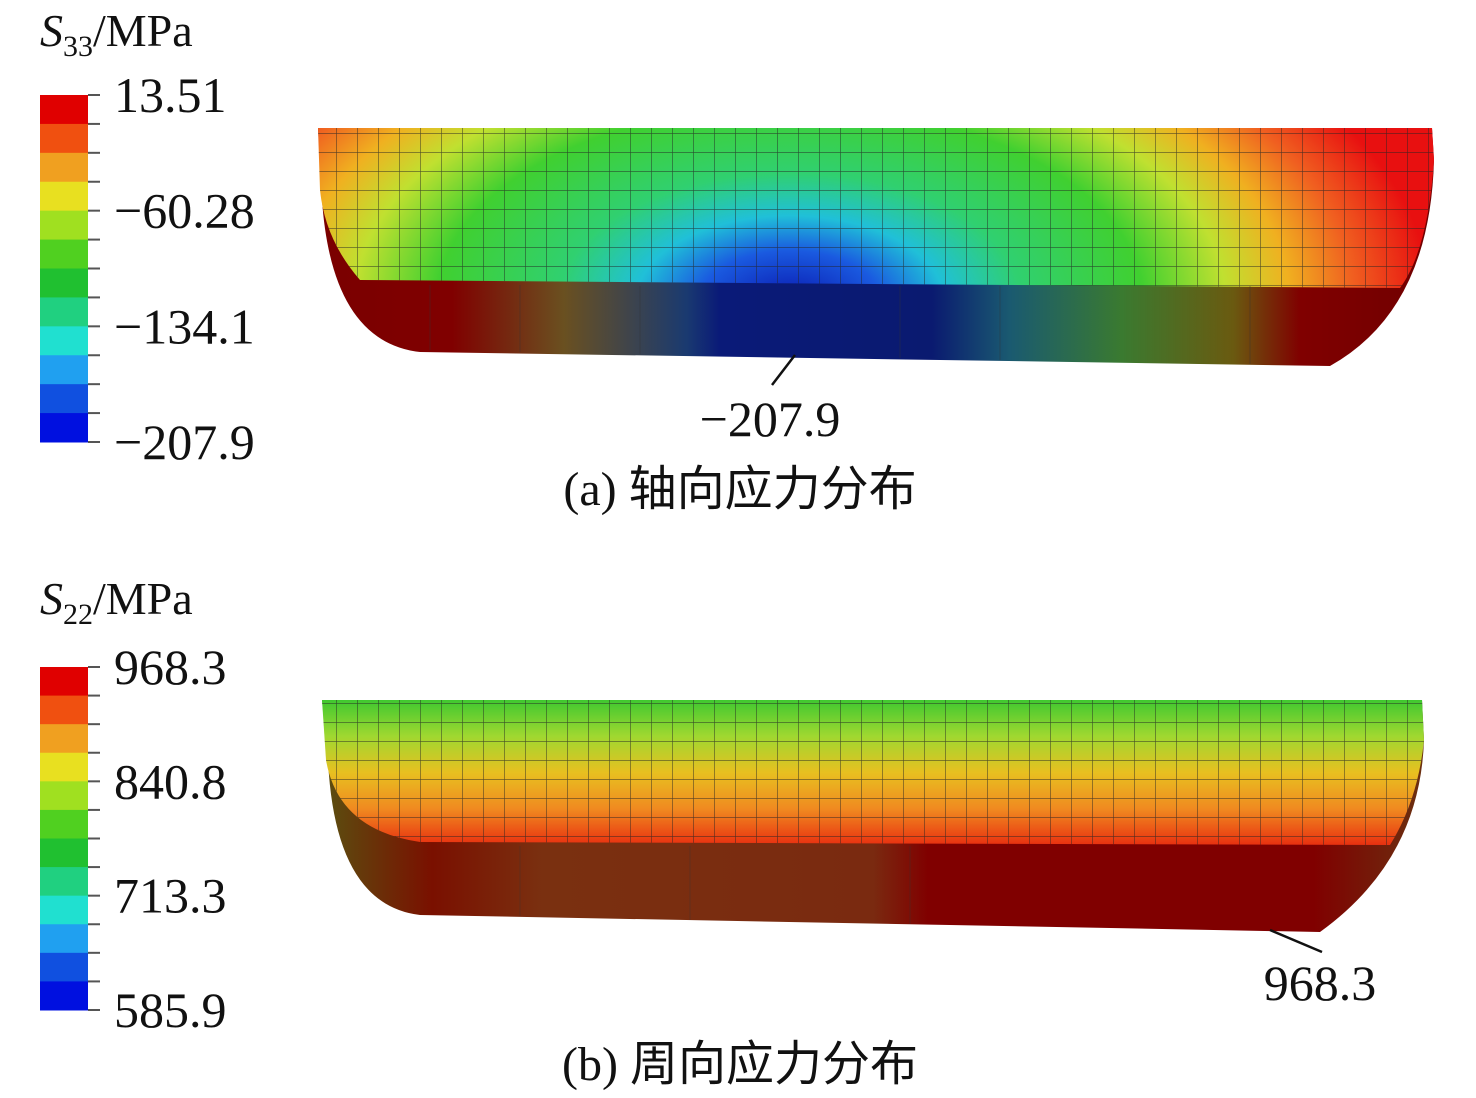  I want to click on legend-label: 585.9, so click(170, 1010).